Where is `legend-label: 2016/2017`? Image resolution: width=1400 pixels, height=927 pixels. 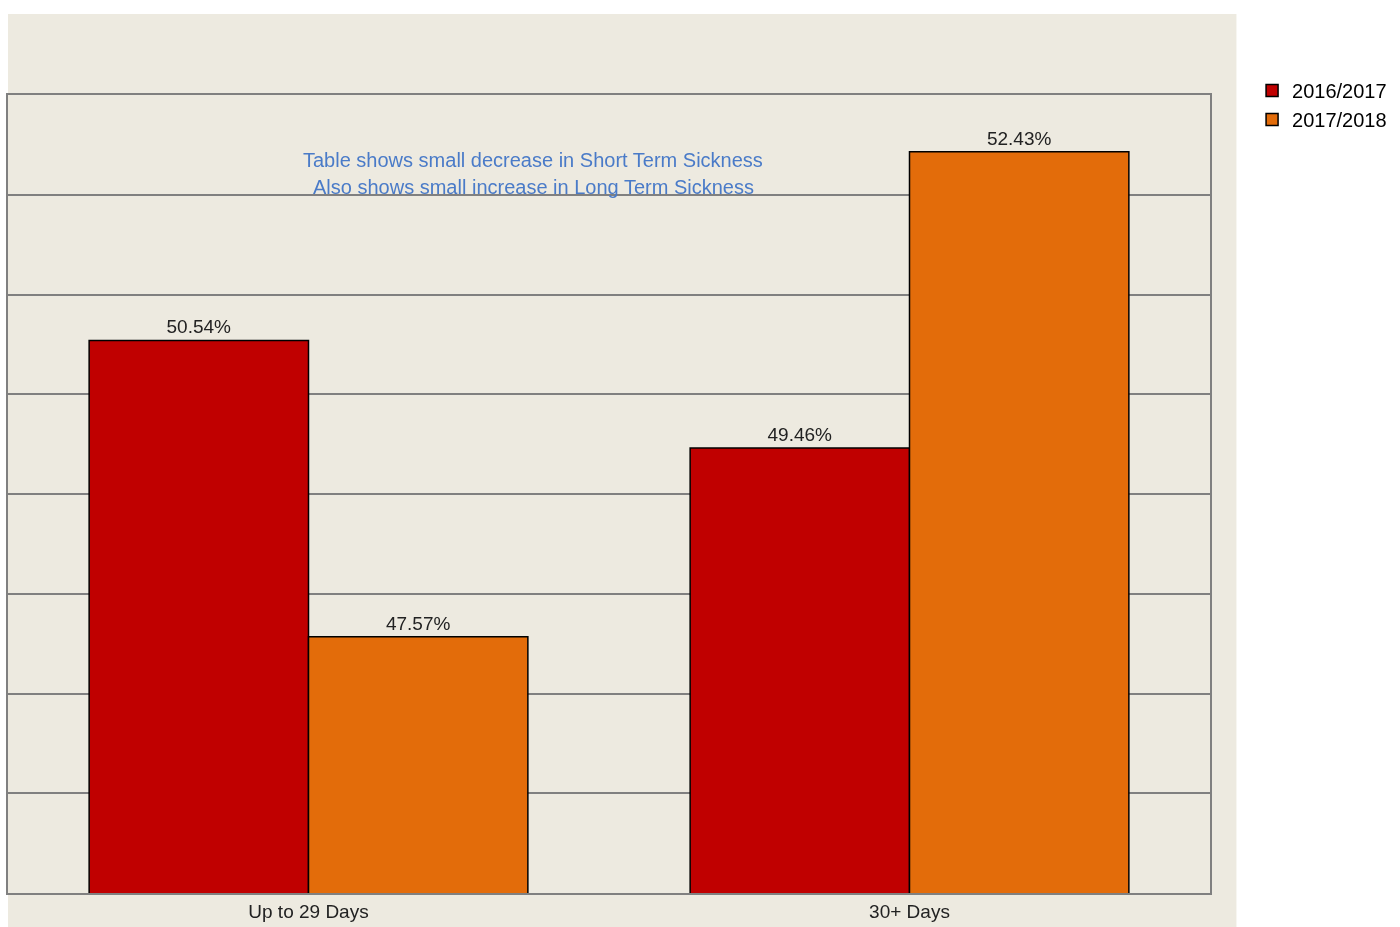
legend-label: 2016/2017 is located at coordinates (1339, 91).